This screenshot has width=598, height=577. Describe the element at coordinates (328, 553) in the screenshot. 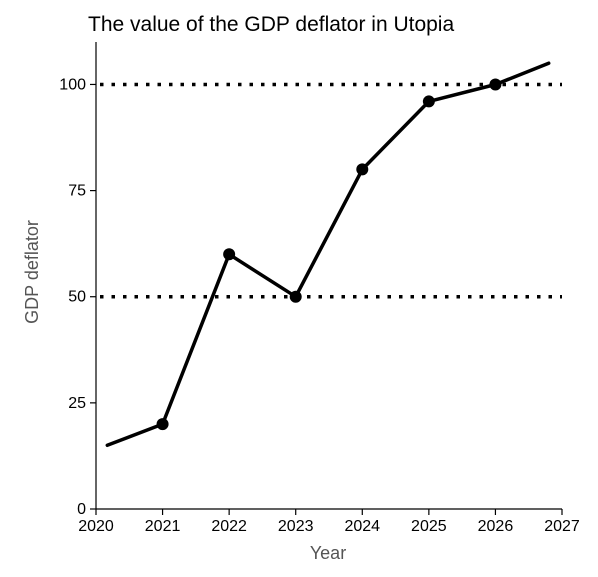

I see `x-axis-label: Year` at that location.